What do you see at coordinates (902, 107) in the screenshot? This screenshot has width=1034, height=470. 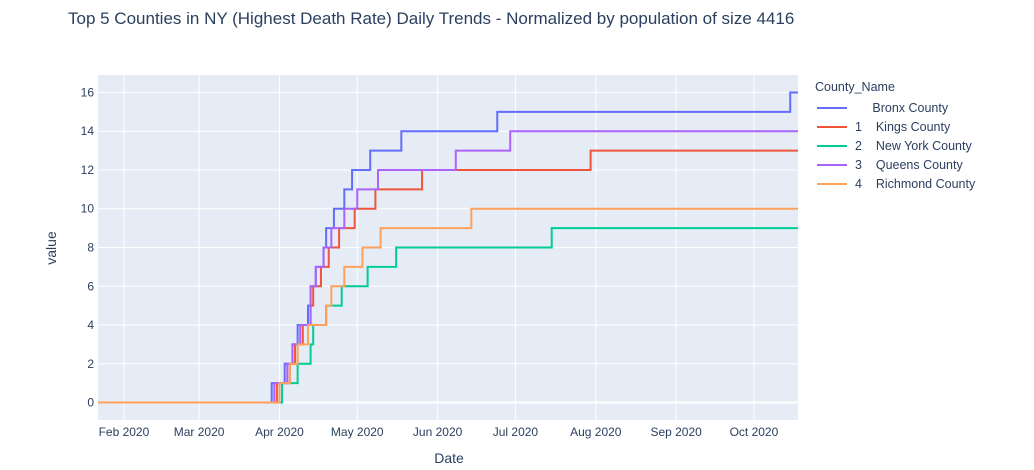 I see `legend-label: Bronx County` at bounding box center [902, 107].